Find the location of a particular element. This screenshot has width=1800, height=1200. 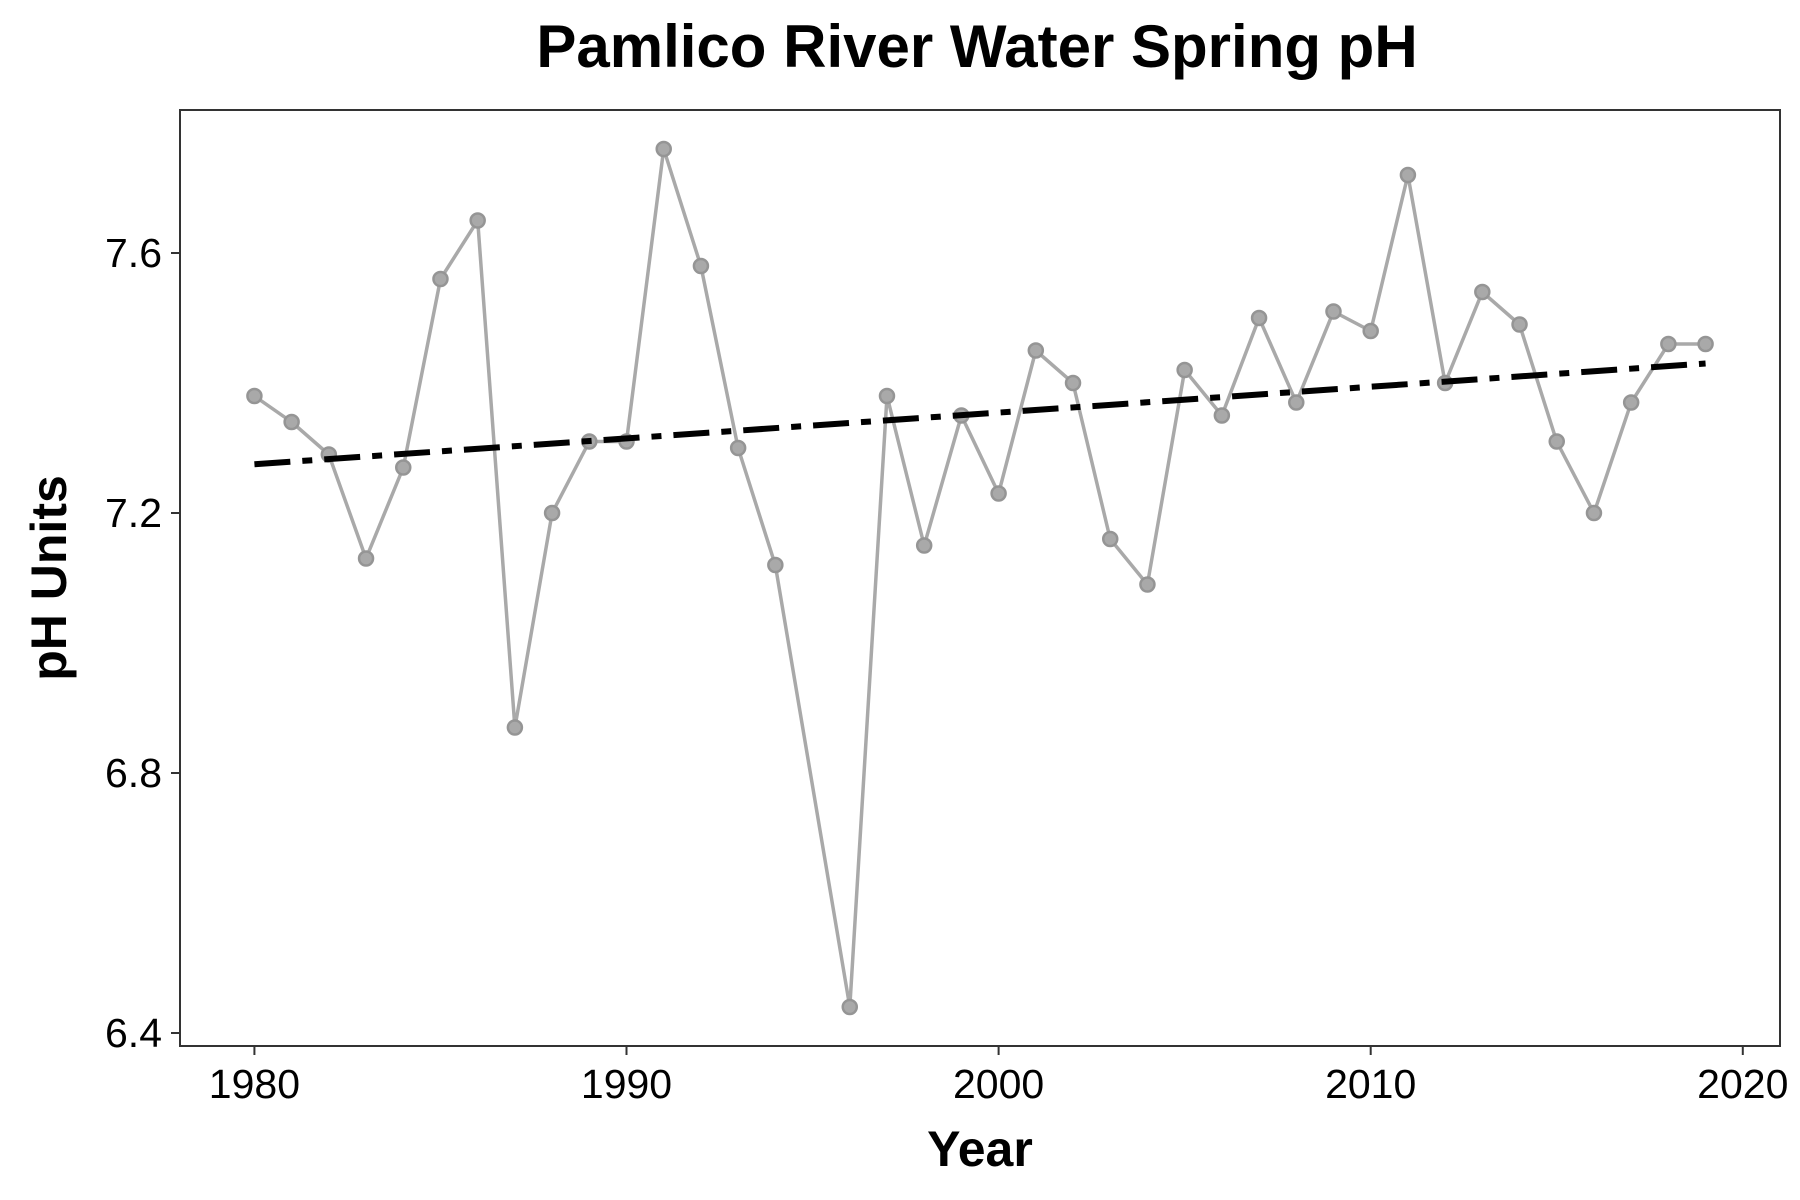

x-tick-label: 2000 is located at coordinates (998, 1084).